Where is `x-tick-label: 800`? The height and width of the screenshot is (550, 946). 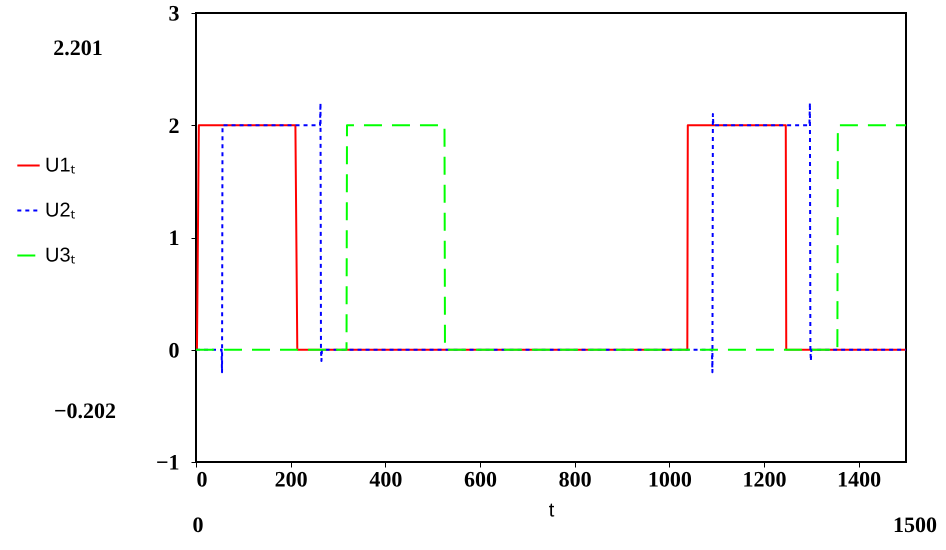
x-tick-label: 800 is located at coordinates (575, 479).